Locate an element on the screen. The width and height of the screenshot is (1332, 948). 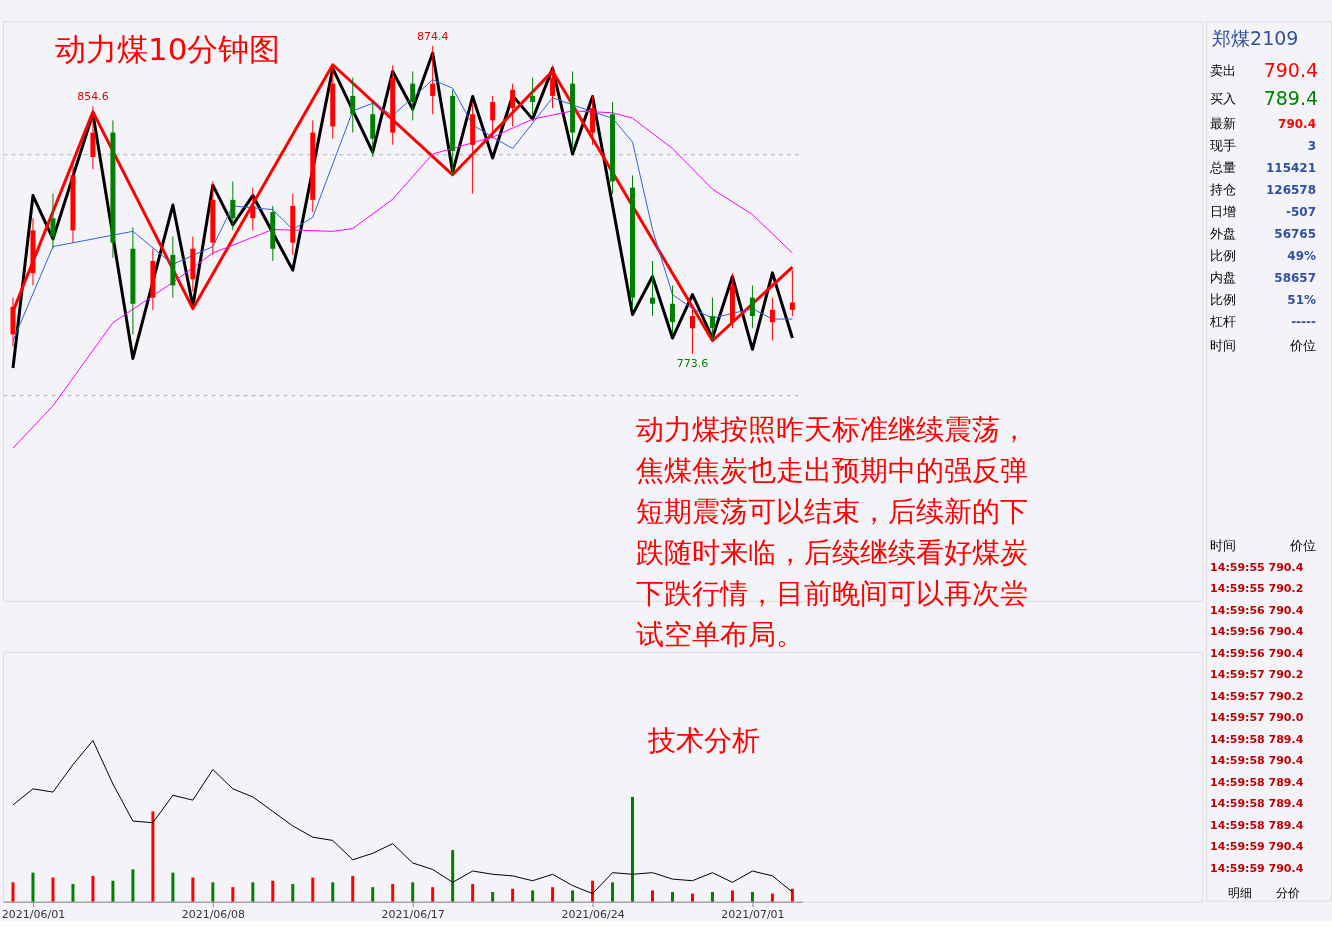
text: 内盘 is located at coordinates (1223, 278).